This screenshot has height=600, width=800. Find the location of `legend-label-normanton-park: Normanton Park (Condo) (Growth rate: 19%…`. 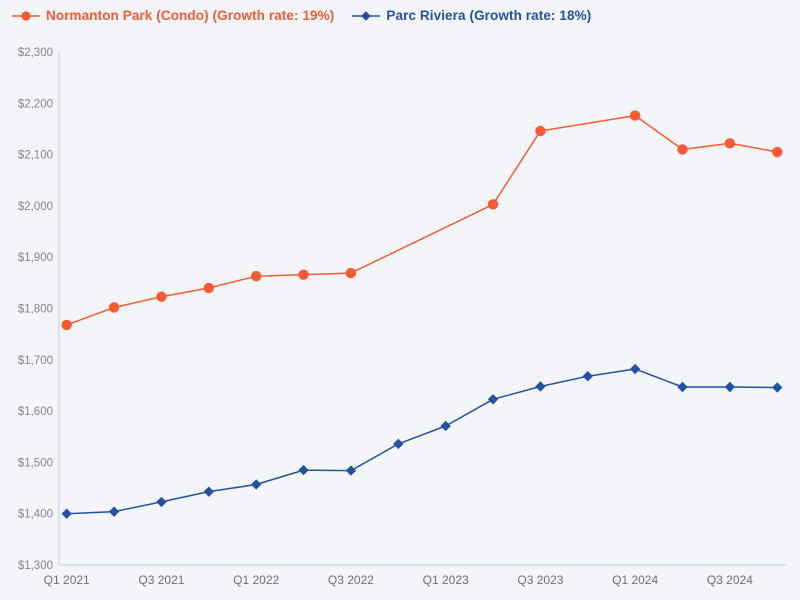

legend-label-normanton-park: Normanton Park (Condo) (Growth rate: 19%… is located at coordinates (190, 15).